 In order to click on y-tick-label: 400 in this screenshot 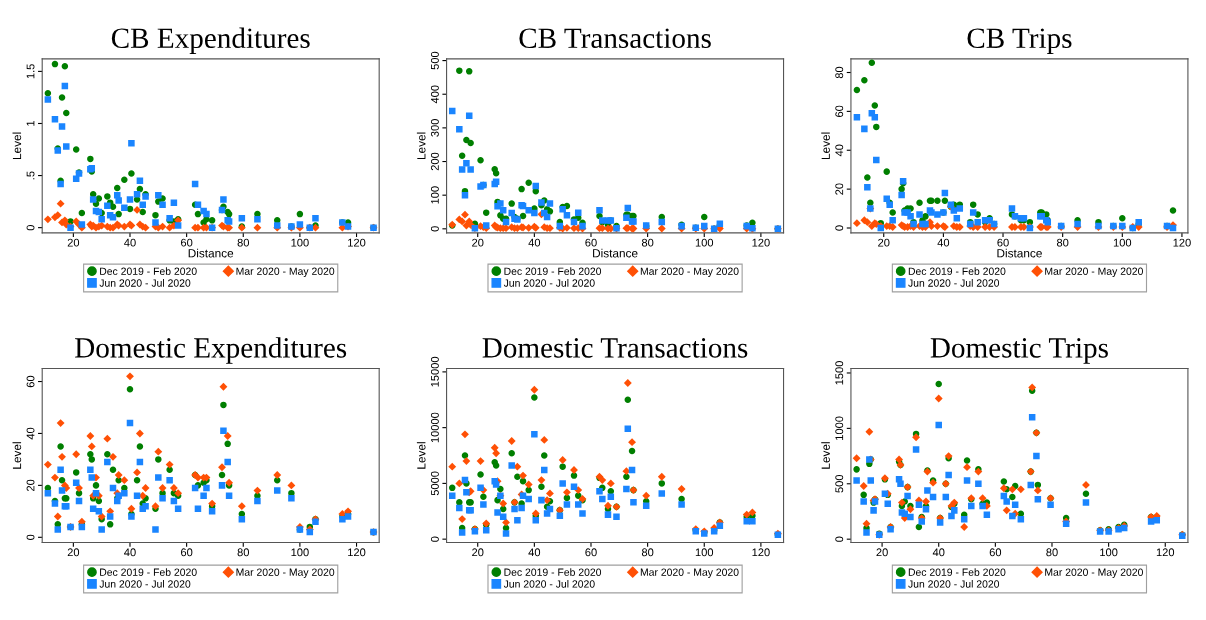, I will do `click(434, 94)`.